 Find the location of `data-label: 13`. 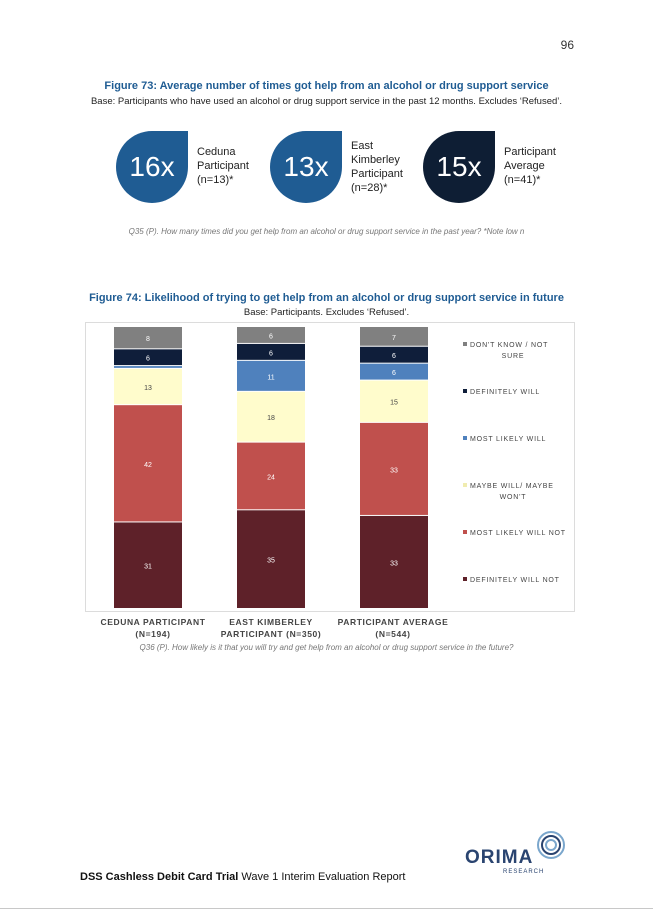

data-label: 13 is located at coordinates (148, 388).